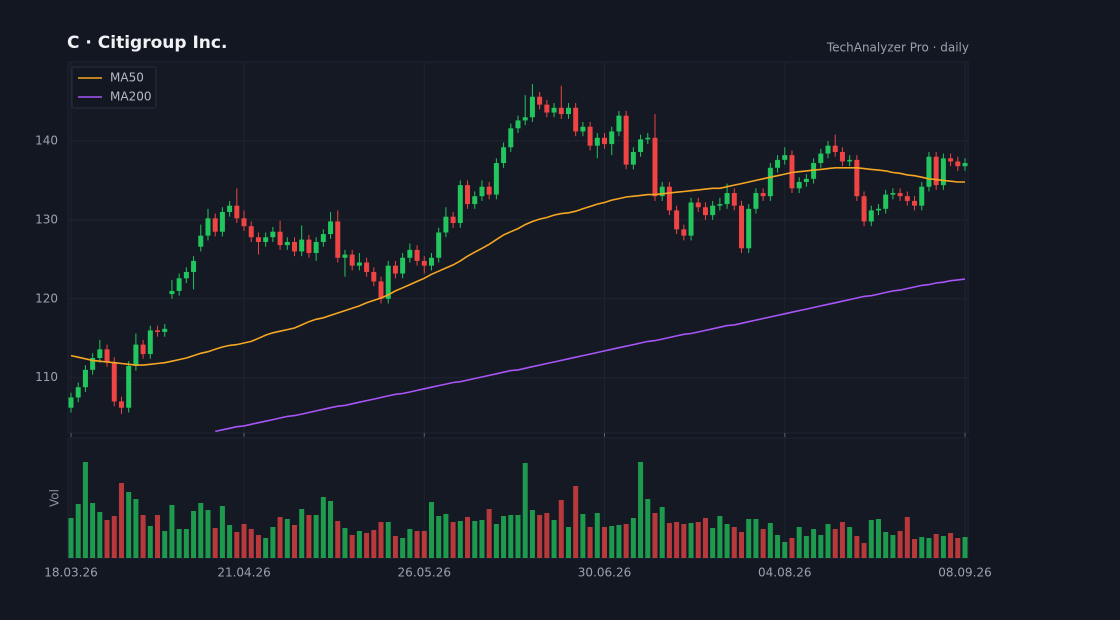 The height and width of the screenshot is (620, 1120). Describe the element at coordinates (46, 298) in the screenshot. I see `y-tick-label: 120` at that location.